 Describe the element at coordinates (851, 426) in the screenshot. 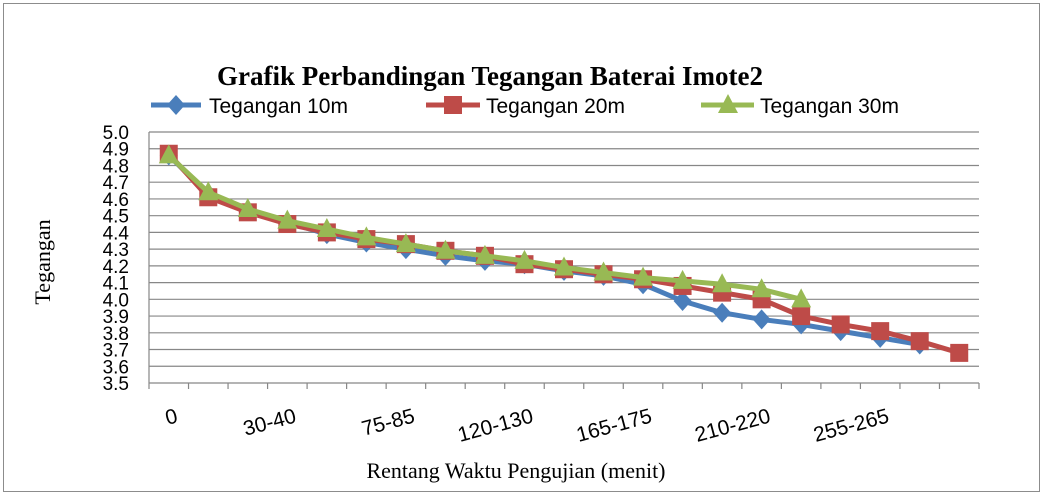

I see `x-tick-label: 255-265` at that location.